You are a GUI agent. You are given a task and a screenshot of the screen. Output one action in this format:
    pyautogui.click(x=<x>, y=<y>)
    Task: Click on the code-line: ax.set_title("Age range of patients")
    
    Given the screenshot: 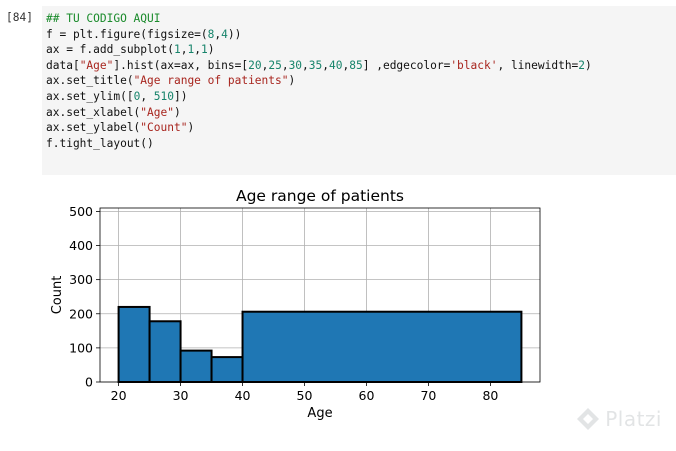 What is the action you would take?
    pyautogui.click(x=319, y=81)
    